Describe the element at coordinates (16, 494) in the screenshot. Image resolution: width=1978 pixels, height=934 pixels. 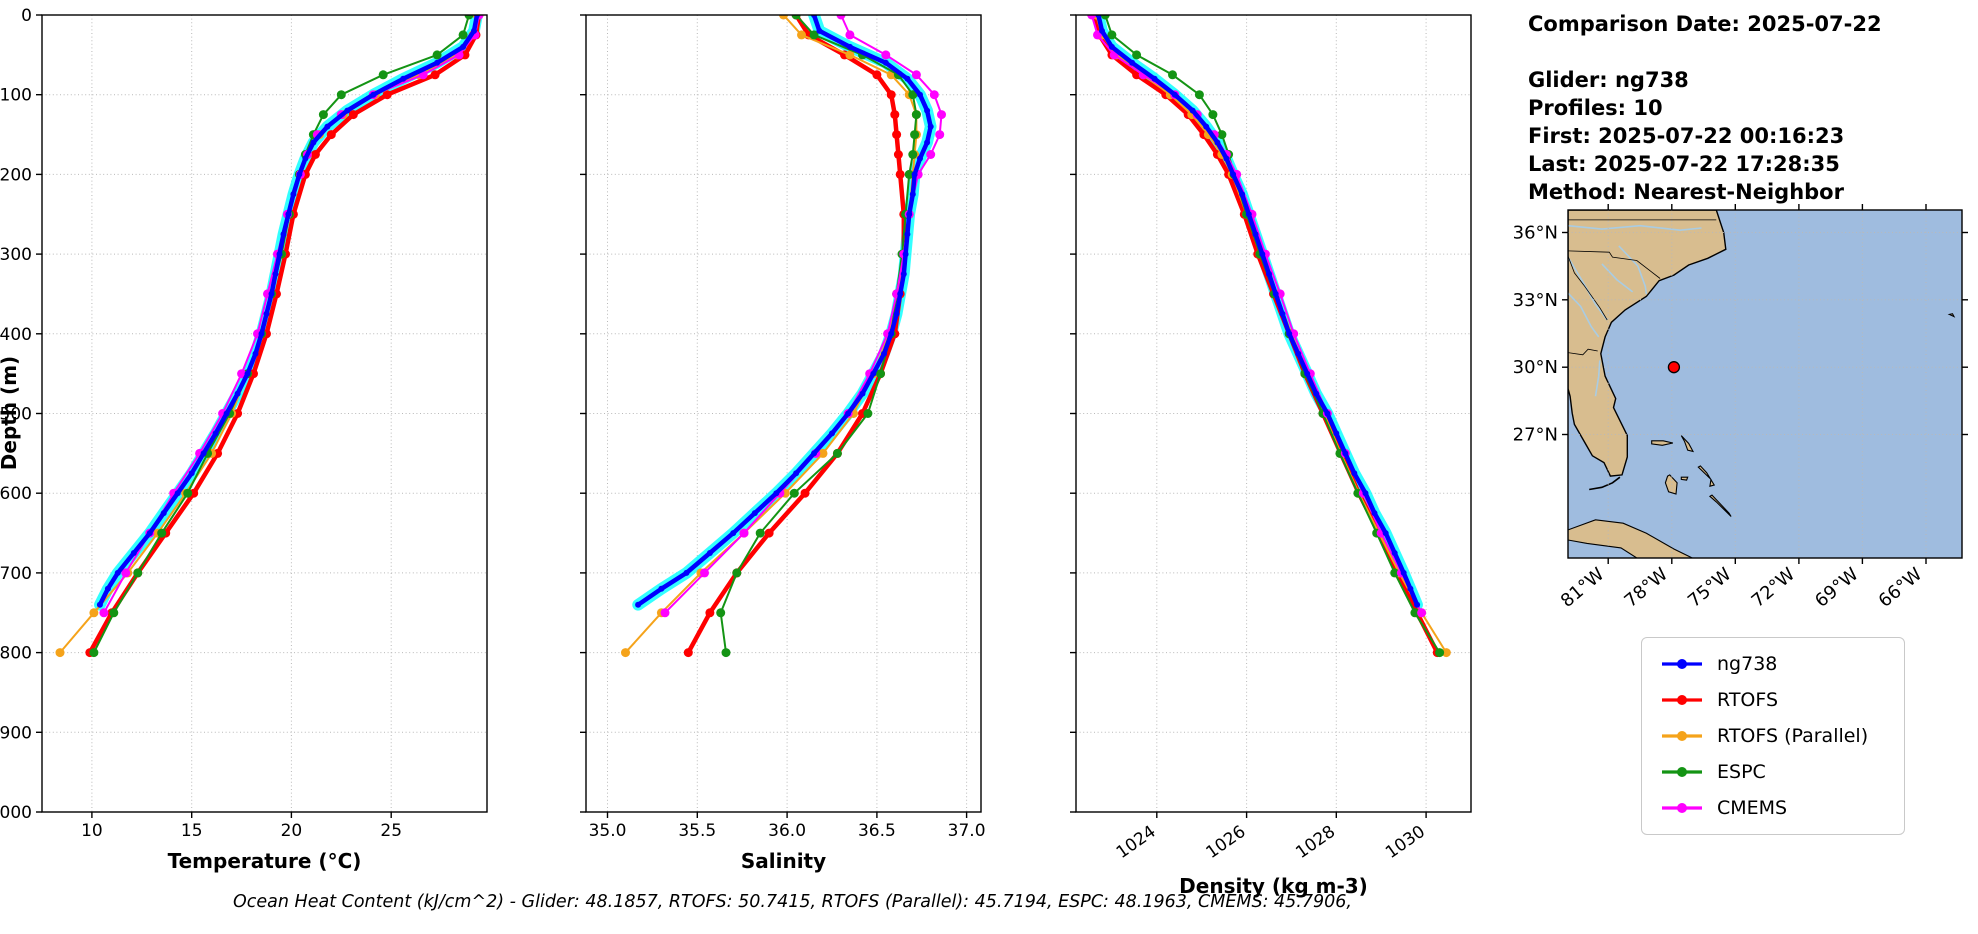
I see `depth-tick-label: 600` at that location.